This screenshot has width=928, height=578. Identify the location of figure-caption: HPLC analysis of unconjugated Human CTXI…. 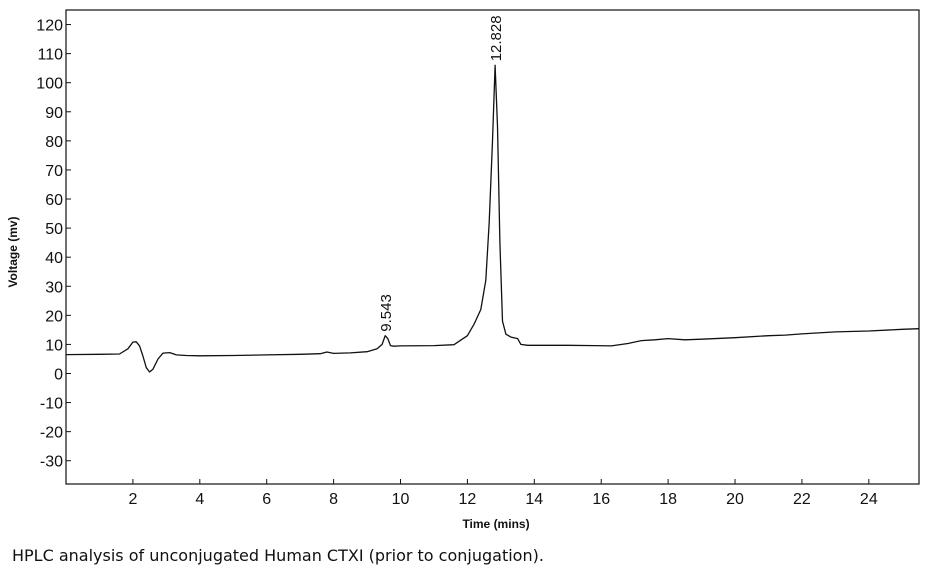
(278, 555).